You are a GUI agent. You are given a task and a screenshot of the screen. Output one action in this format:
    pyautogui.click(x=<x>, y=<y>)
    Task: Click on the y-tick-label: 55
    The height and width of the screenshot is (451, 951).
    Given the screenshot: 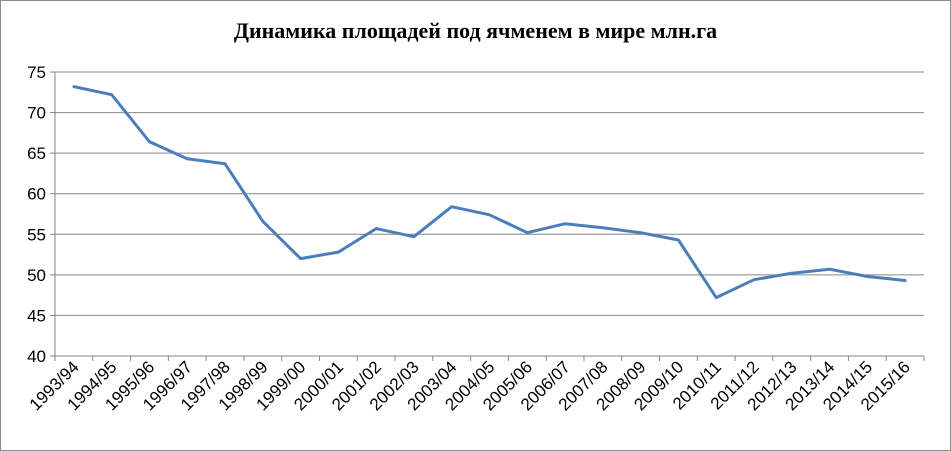 What is the action you would take?
    pyautogui.click(x=36, y=234)
    